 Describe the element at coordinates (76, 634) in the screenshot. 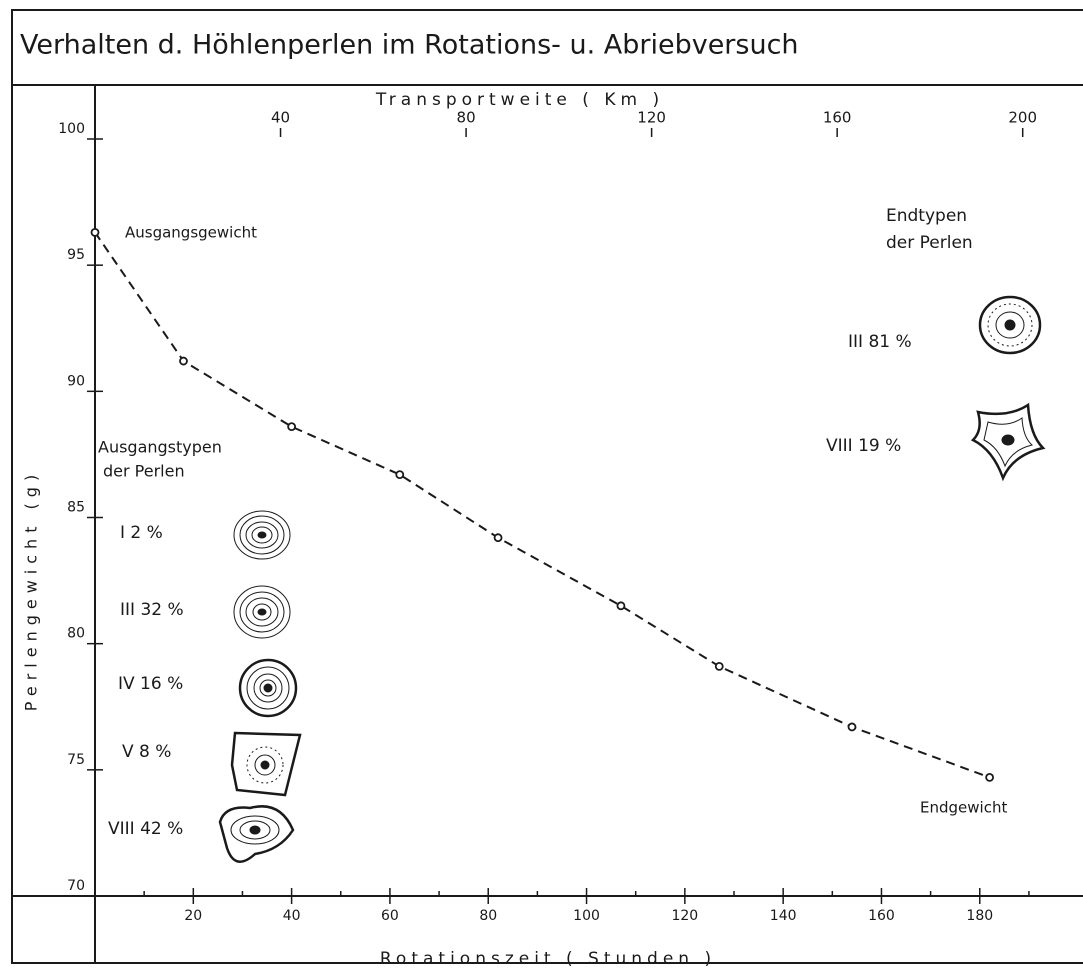

I see `y-tick-label: 80` at that location.